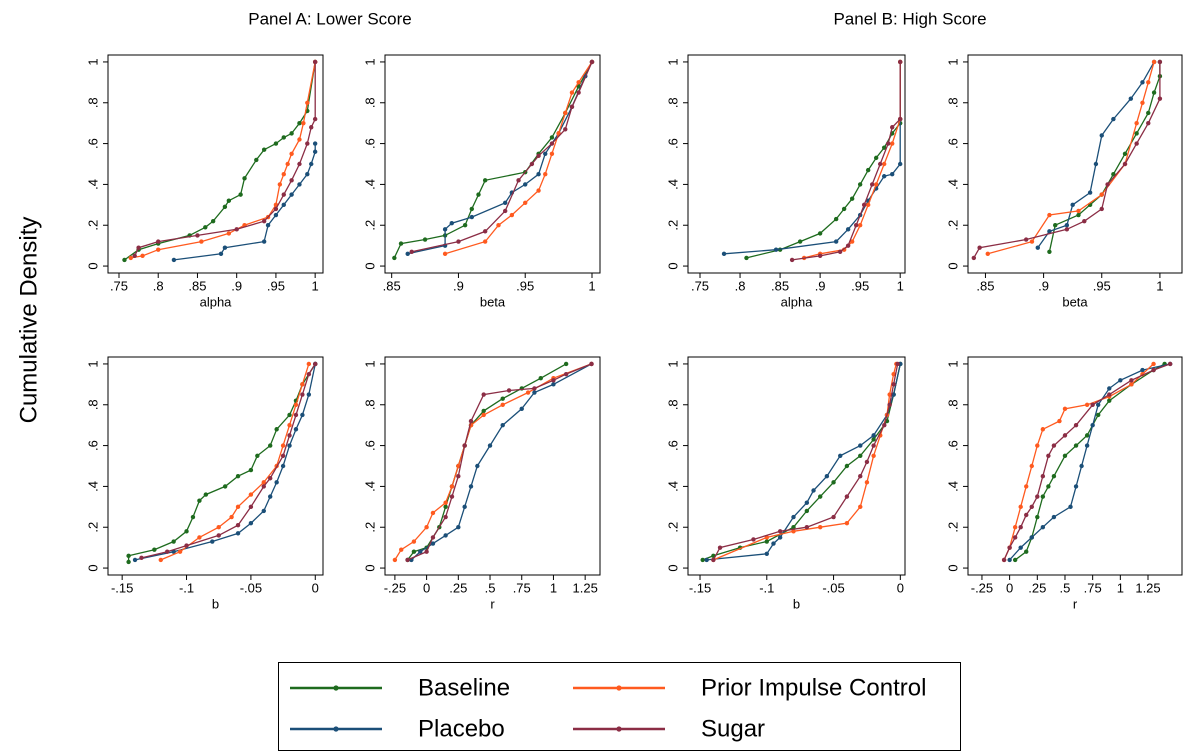  Describe the element at coordinates (619, 706) in the screenshot. I see `legend-box` at that location.